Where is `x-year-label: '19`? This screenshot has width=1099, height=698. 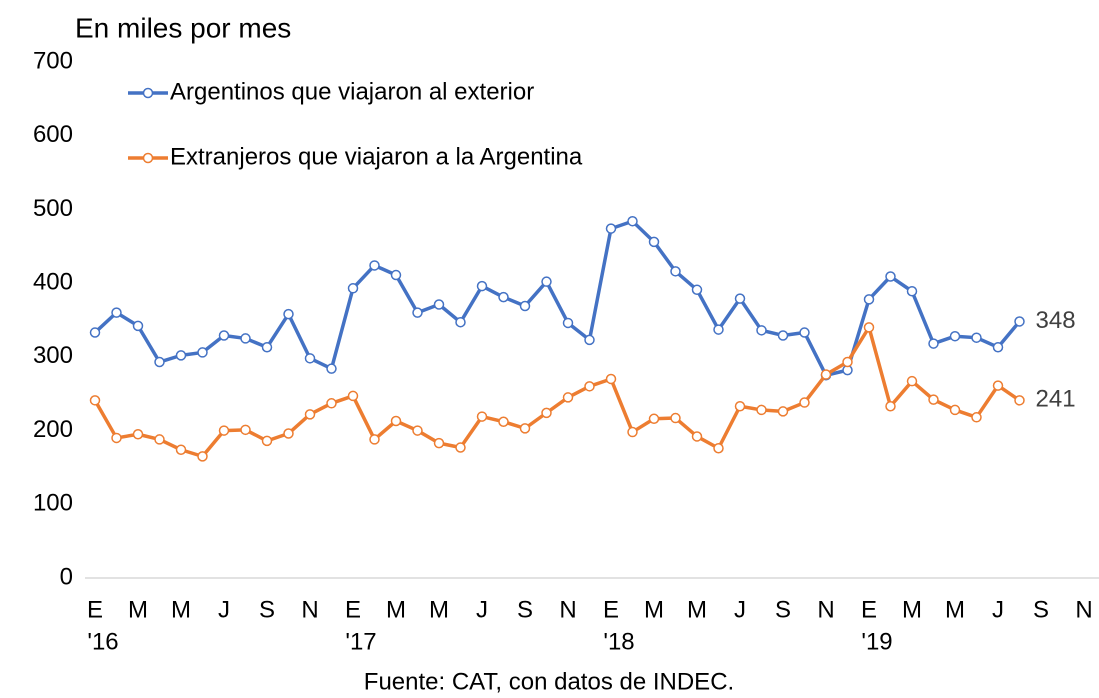
x-year-label: '19 is located at coordinates (876, 641).